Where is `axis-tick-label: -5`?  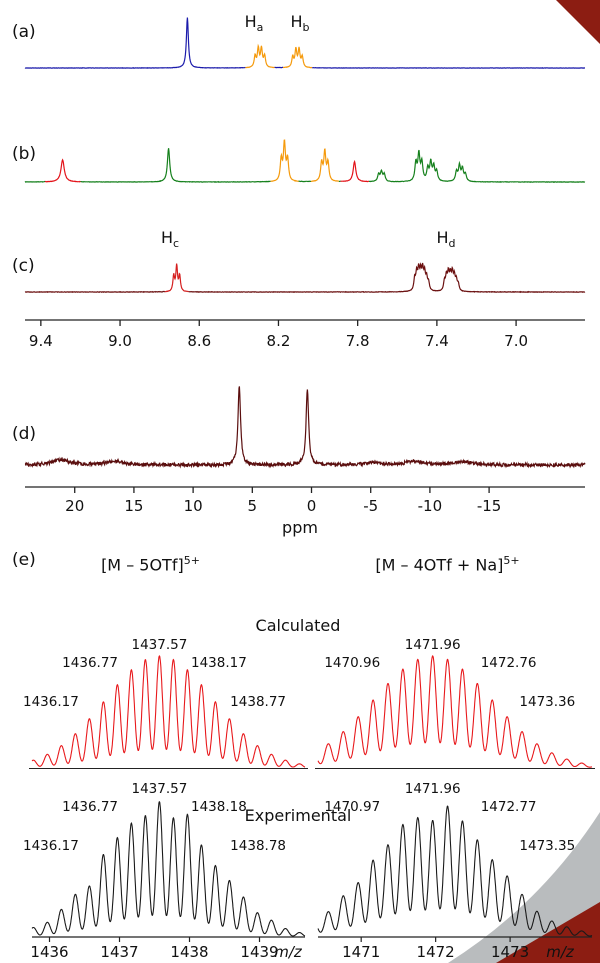 axis-tick-label: -5 is located at coordinates (370, 506).